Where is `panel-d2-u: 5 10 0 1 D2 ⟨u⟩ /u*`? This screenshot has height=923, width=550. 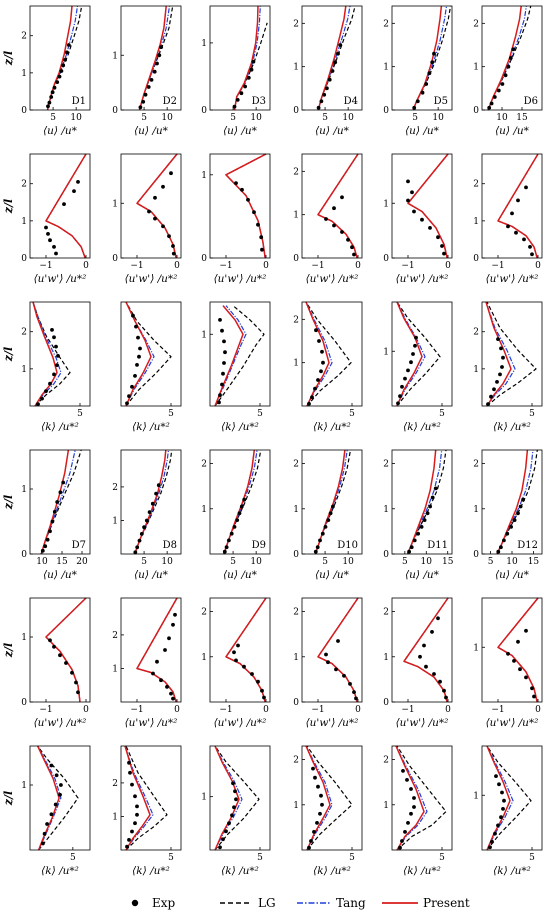
panel-d2-u: 5 10 0 1 D2 ⟨u⟩ /u* is located at coordinates (147, 71).